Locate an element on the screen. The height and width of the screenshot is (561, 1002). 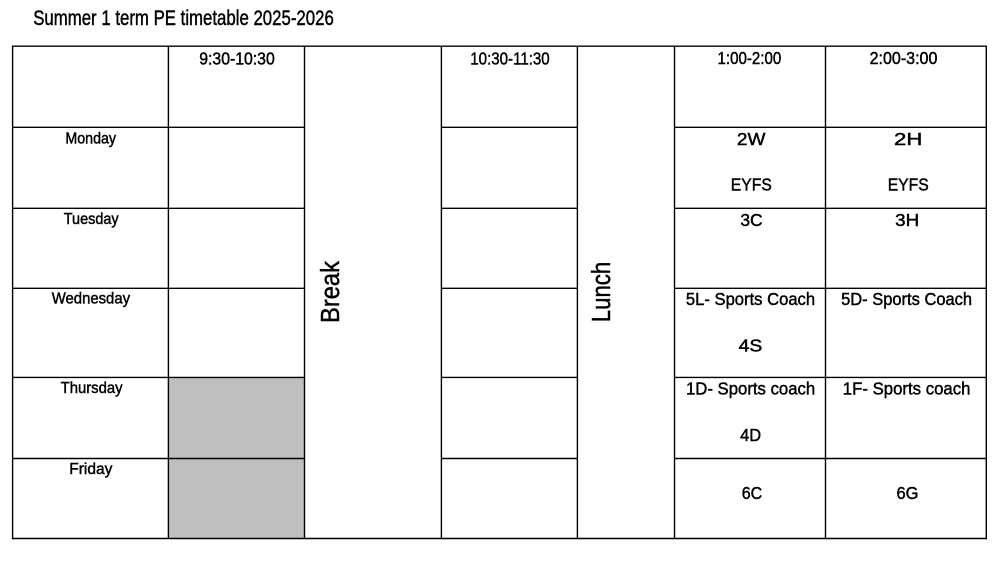
svg-text: 10:30-11:30 is located at coordinates (510, 58).